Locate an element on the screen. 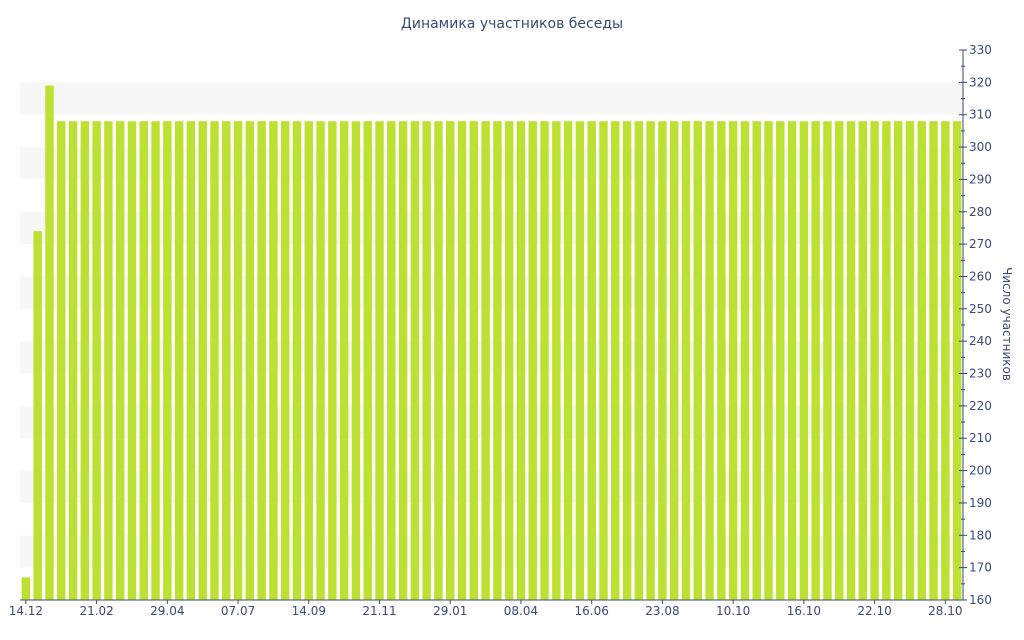  y-tick-label: 310 is located at coordinates (980, 115).